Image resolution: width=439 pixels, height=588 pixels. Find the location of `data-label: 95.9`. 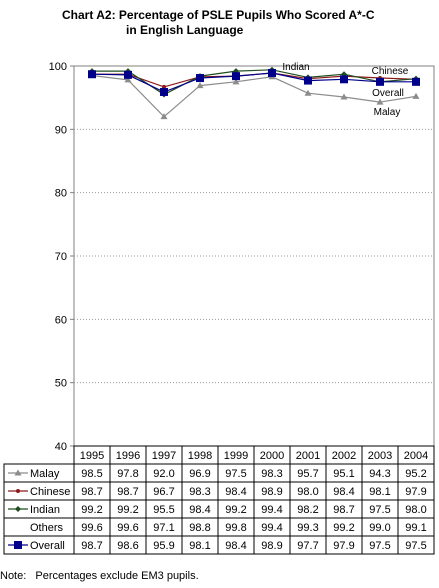

data-label: 95.9 is located at coordinates (163, 546).